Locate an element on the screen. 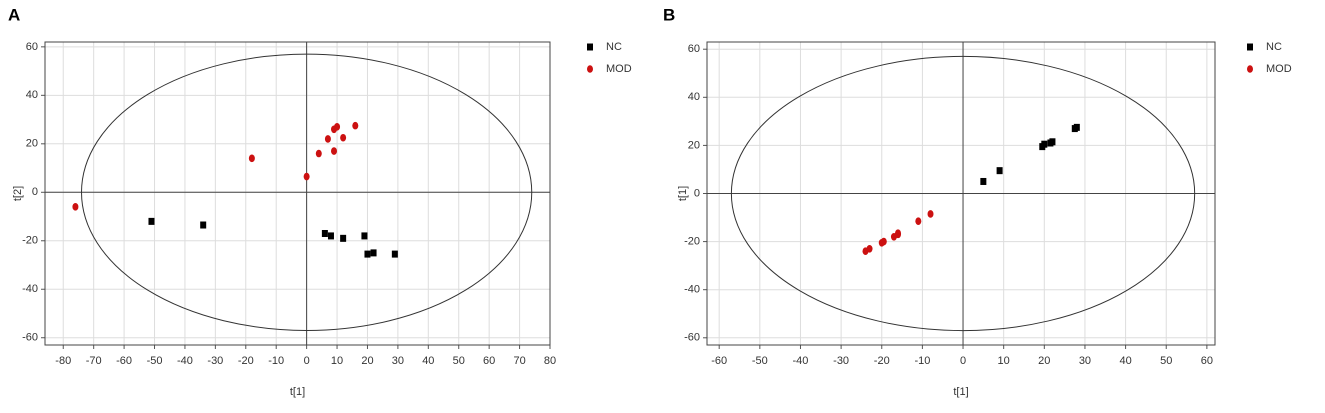 This screenshot has height=413, width=1325. y-axis-label: t[2] is located at coordinates (18, 193).